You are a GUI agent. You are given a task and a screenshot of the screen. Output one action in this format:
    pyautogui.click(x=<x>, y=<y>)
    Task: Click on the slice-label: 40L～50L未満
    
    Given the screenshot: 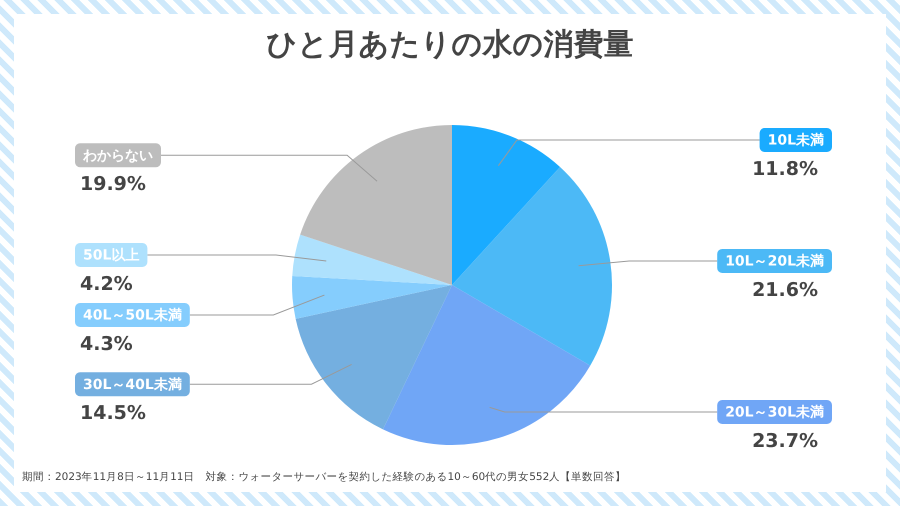 What is the action you would take?
    pyautogui.click(x=132, y=316)
    